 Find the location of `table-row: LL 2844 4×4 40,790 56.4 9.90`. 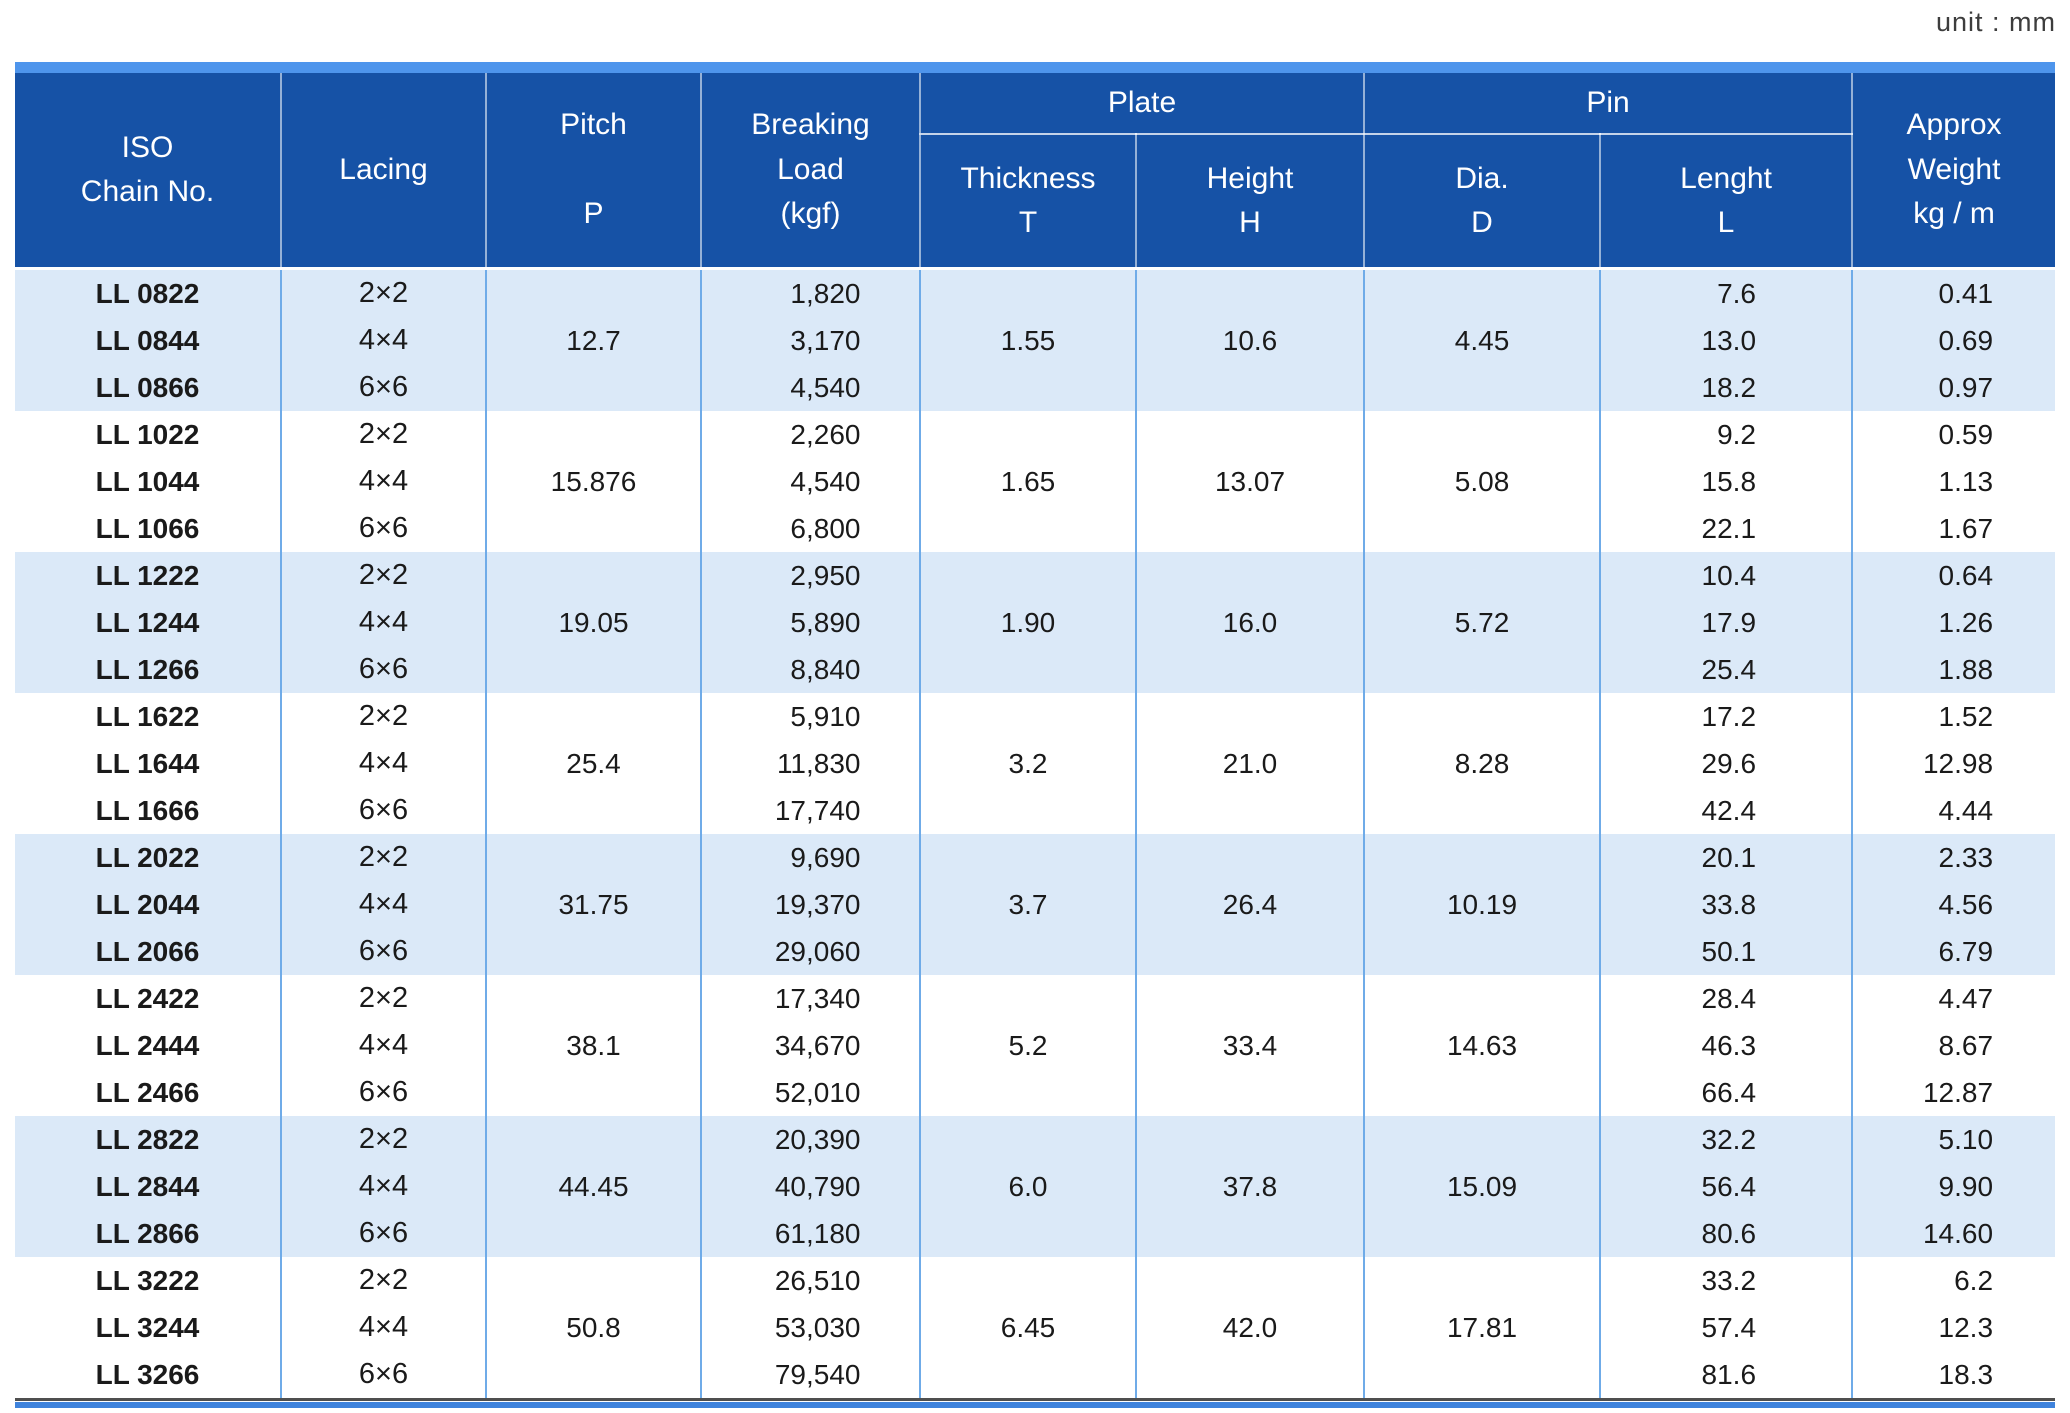

table-row: LL 2844 4×4 40,790 56.4 9.90 is located at coordinates (1035, 1186).